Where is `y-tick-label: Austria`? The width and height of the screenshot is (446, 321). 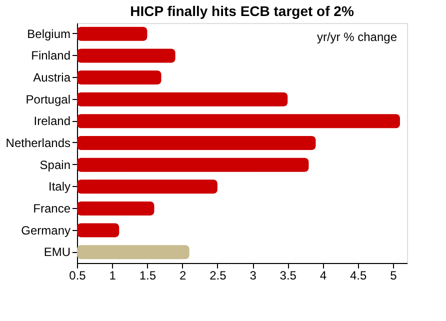
y-tick-label: Austria is located at coordinates (52, 77).